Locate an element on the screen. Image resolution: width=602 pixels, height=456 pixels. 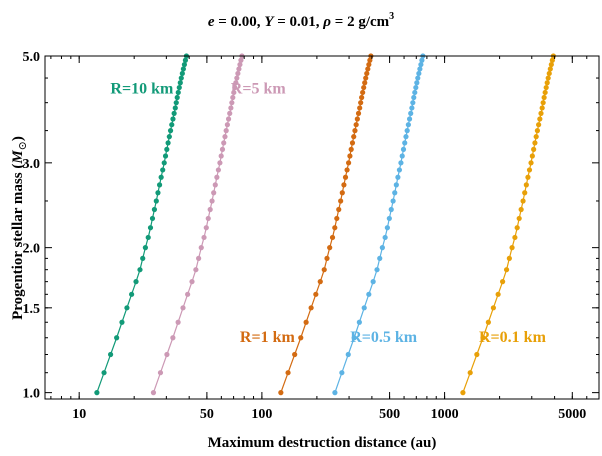
series-r-0-5-km is located at coordinates (379, 224).